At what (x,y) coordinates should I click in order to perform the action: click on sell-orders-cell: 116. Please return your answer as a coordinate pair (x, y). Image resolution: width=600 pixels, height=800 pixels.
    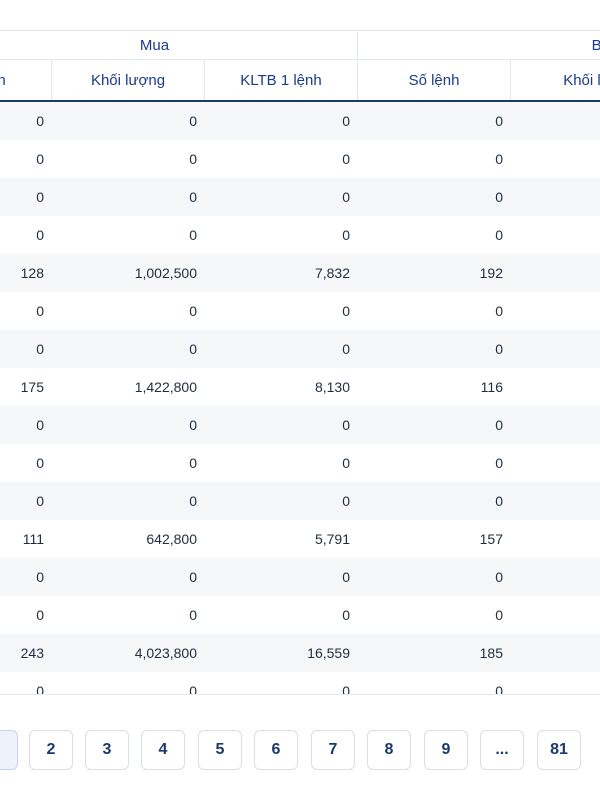
    Looking at the image, I should click on (491, 387).